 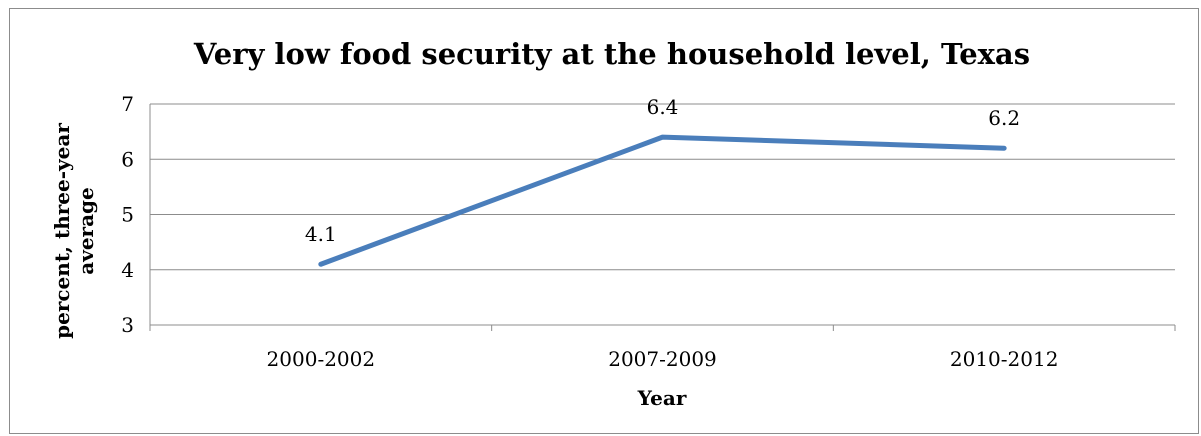 I want to click on data-label-2010-2012: 6.2, so click(x=1004, y=118).